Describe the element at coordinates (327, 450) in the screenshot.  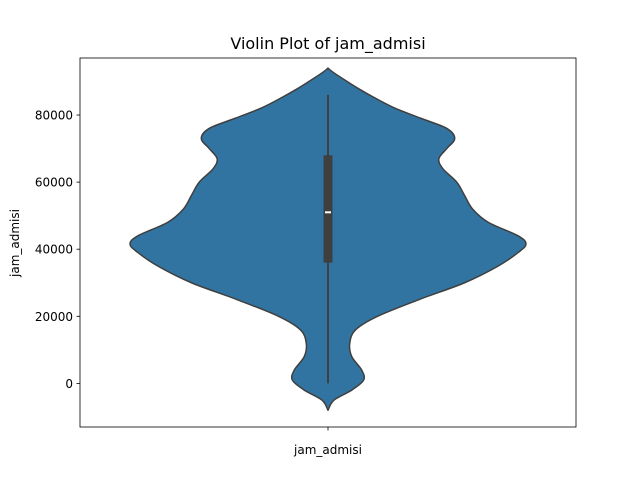
I see `x-tick-label: jam_admisi` at that location.